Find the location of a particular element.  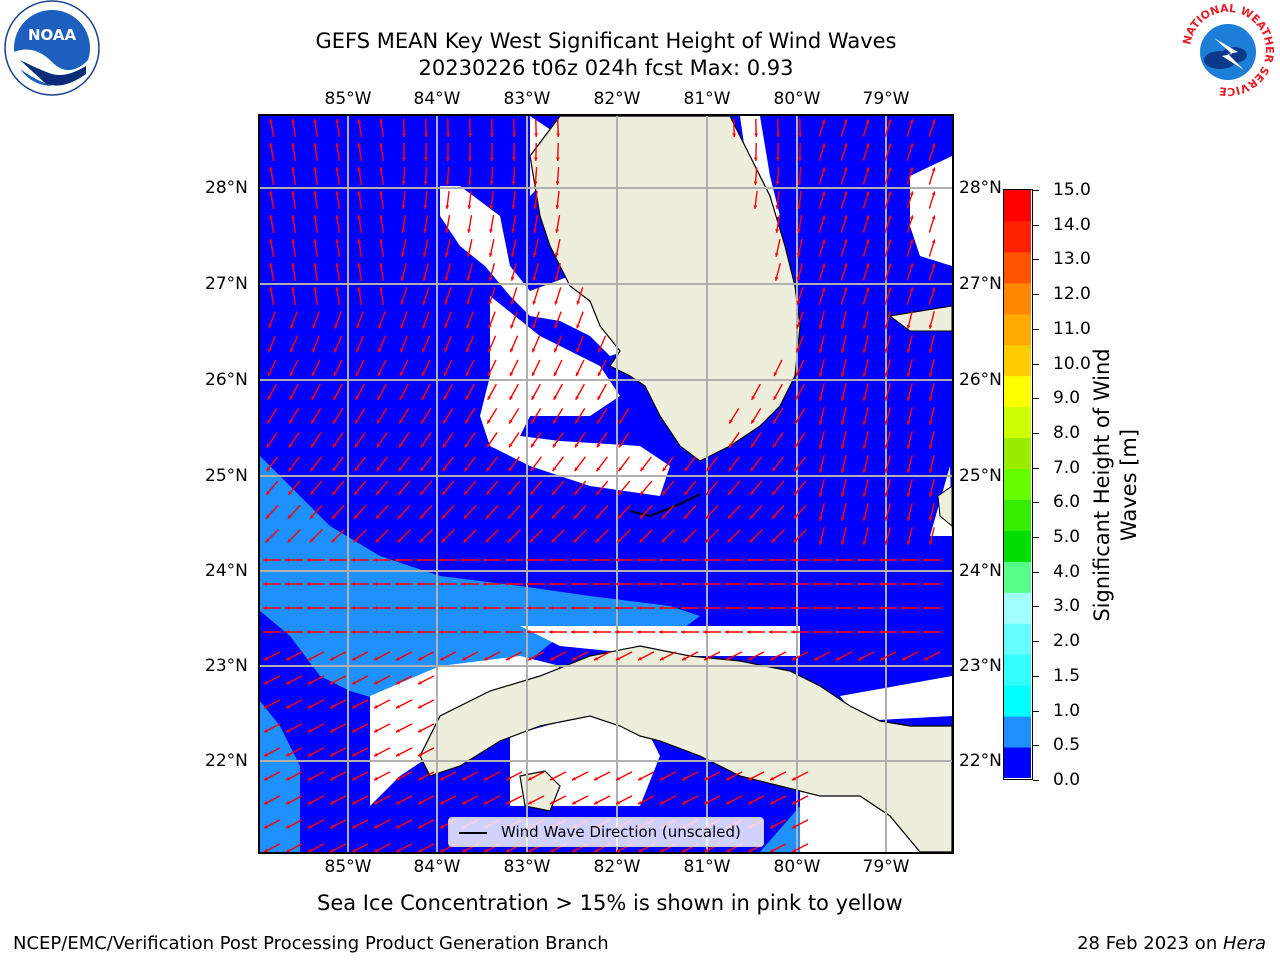

lat-label-left: 27°N is located at coordinates (226, 284).